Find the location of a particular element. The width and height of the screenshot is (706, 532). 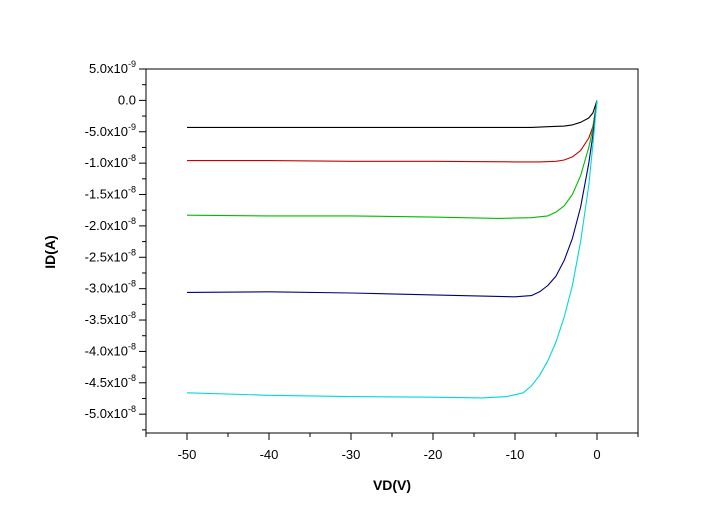

y-tick-label: -3.5x10⁻⁸ is located at coordinates (110, 318).